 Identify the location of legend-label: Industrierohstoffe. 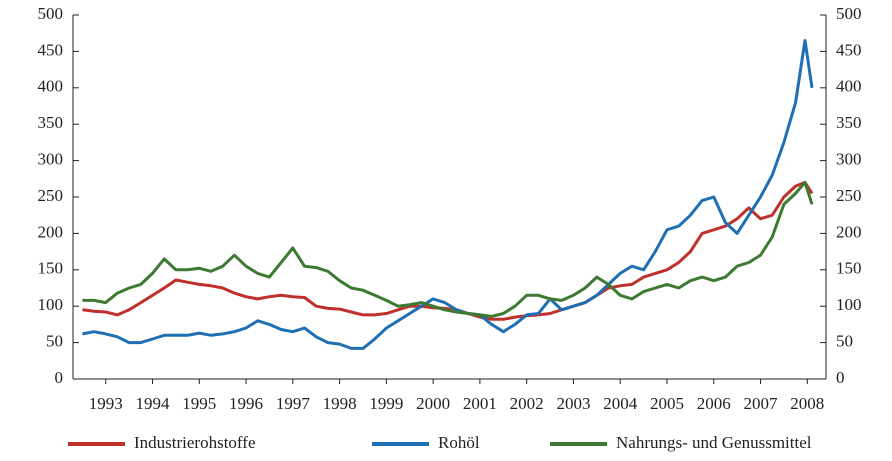
(195, 442).